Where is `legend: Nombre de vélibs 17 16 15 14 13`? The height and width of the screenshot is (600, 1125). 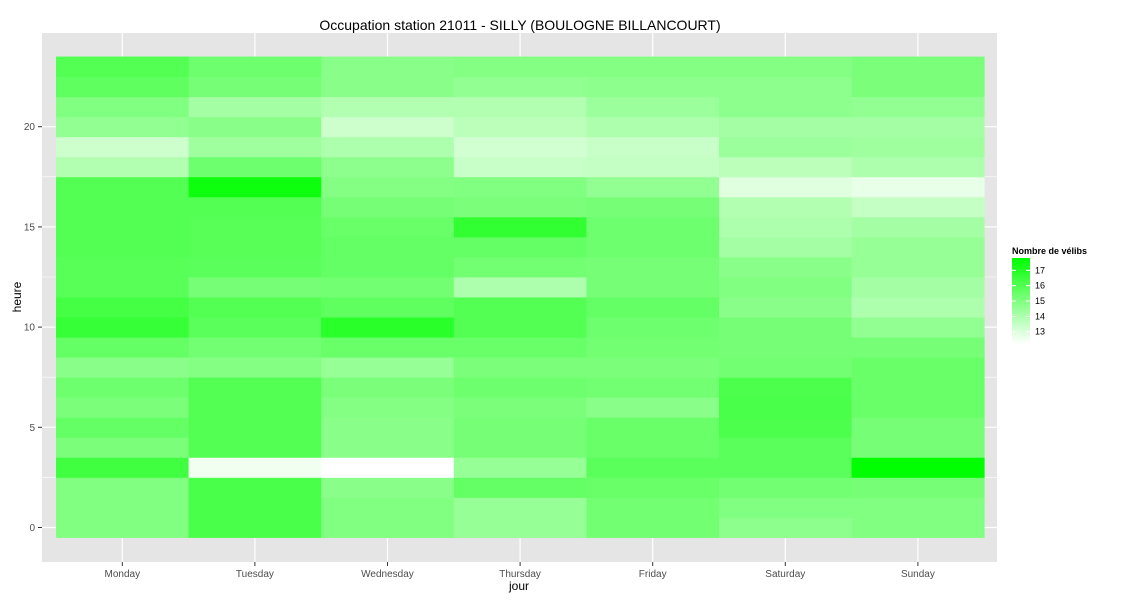
legend: Nombre de vélibs 17 16 15 14 13 is located at coordinates (1049, 295).